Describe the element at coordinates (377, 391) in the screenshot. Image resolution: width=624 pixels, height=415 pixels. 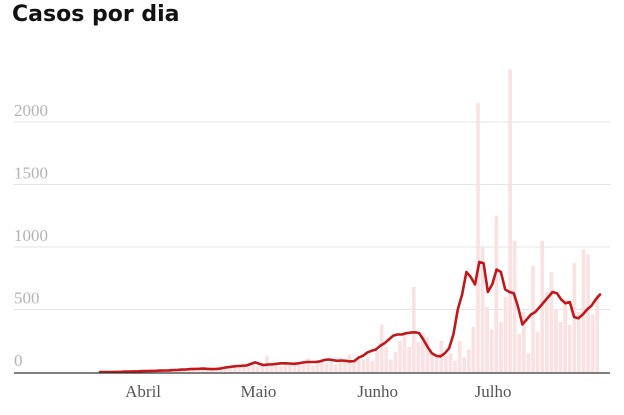
I see `x-tick-label: Junho` at that location.